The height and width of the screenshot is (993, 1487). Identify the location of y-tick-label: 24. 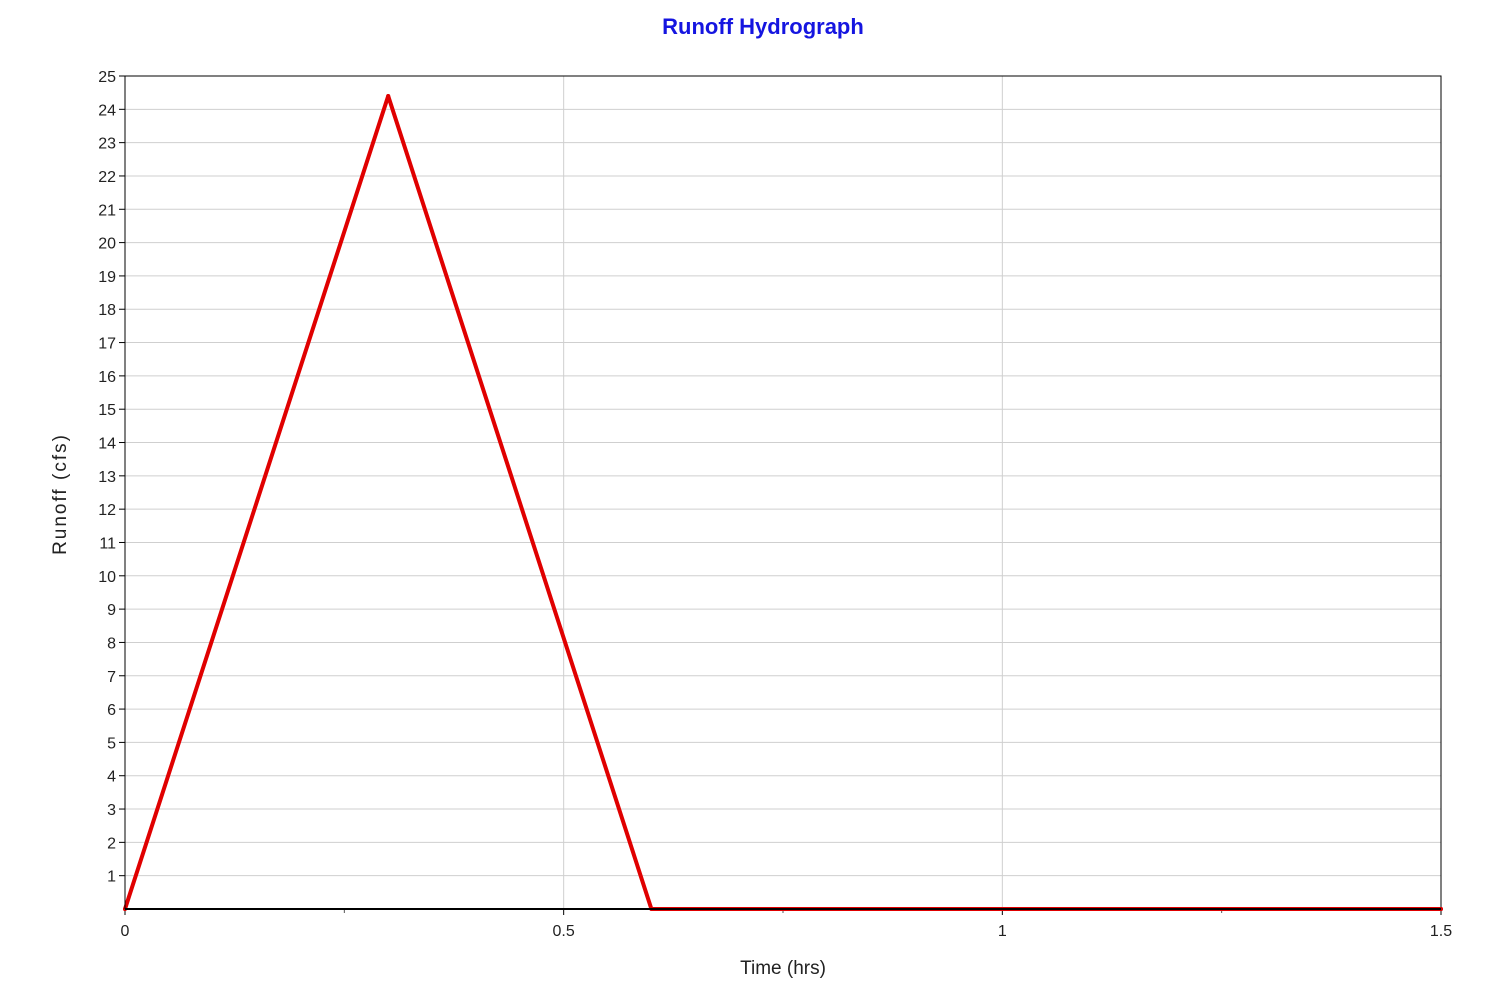
(107, 110).